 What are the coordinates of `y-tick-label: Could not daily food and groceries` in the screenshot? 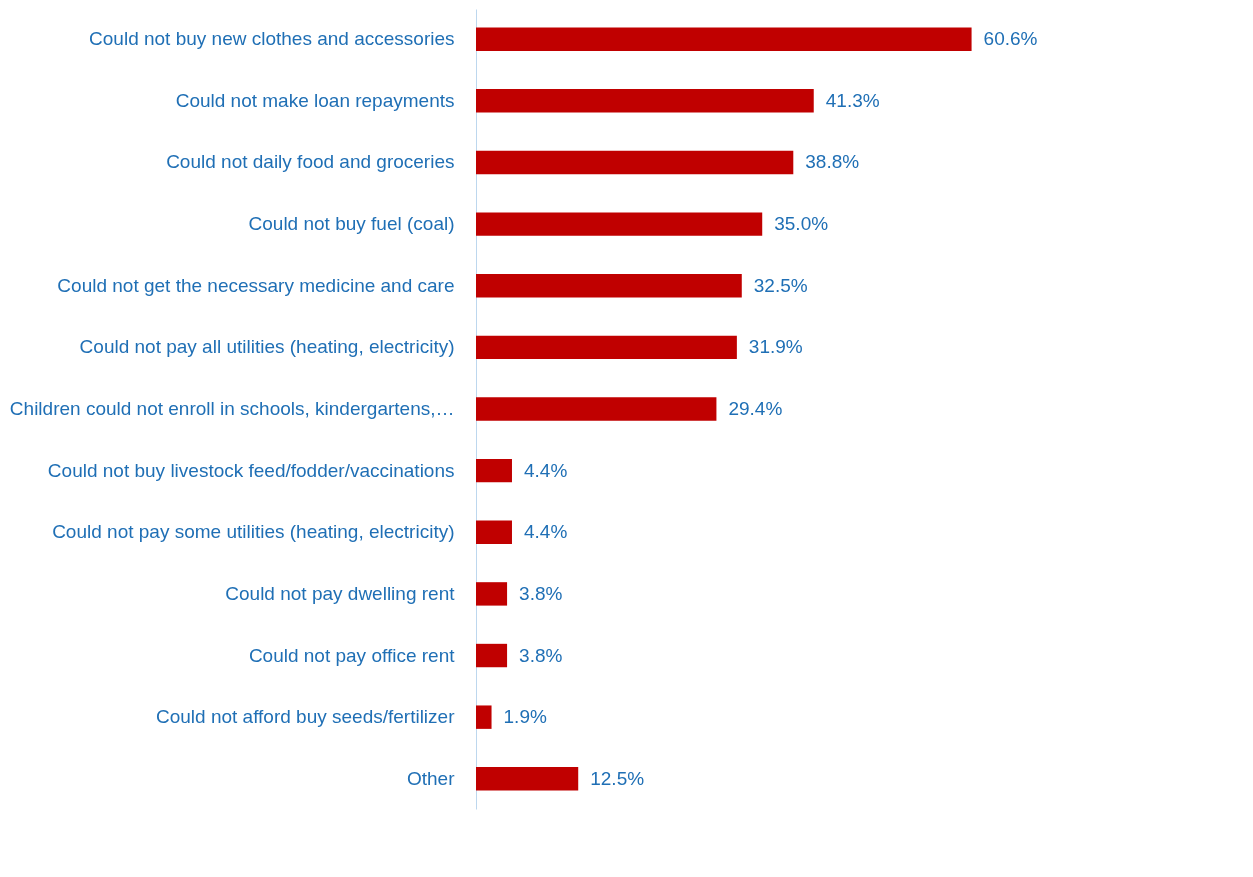 It's located at (310, 162).